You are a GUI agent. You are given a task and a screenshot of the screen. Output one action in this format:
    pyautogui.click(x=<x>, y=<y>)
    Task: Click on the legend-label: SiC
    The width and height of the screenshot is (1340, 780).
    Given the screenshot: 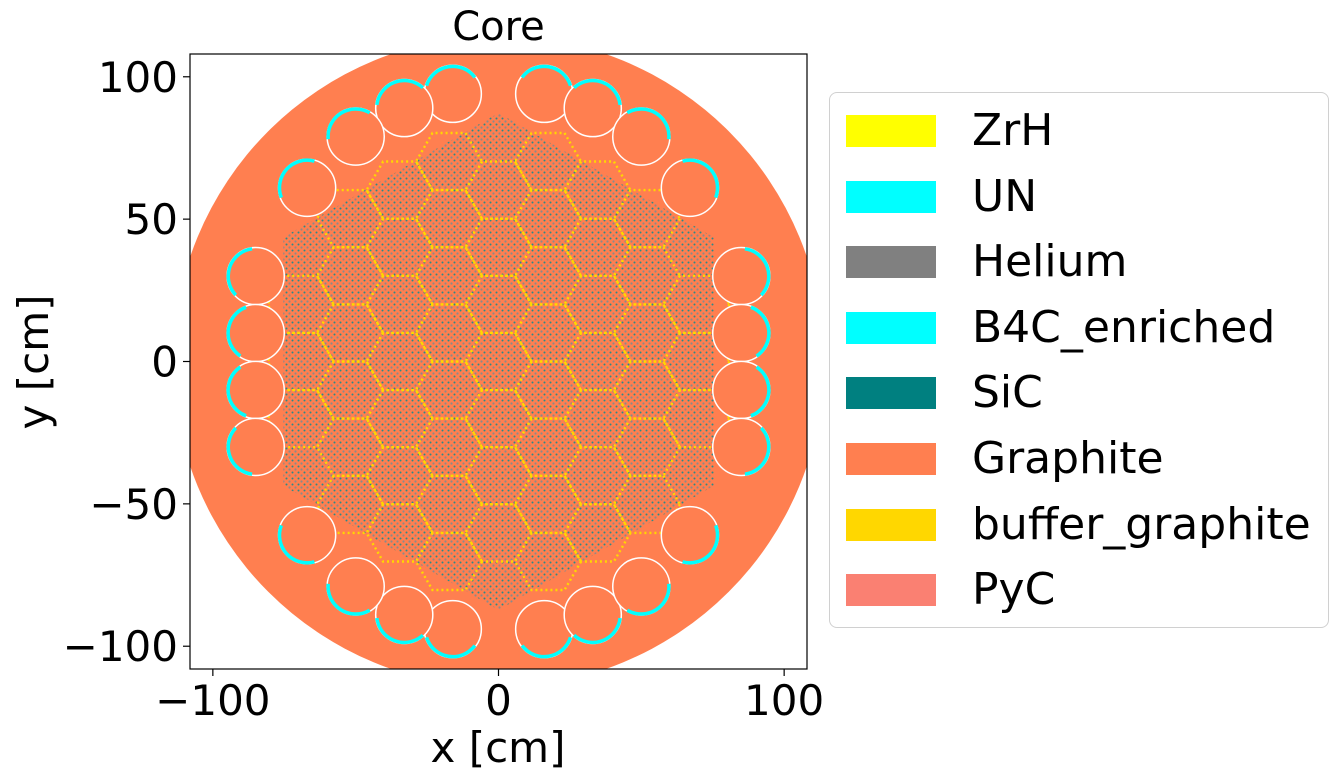 What is the action you would take?
    pyautogui.click(x=1007, y=393)
    